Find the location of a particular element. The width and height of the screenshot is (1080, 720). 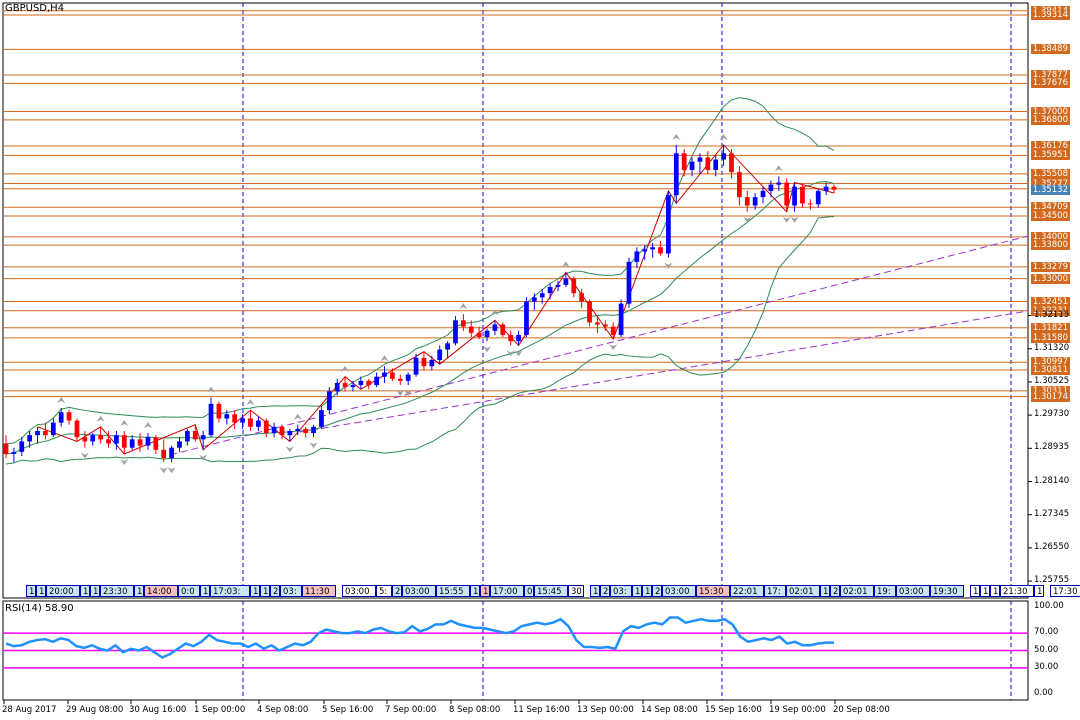

price-axis-label: 1.32115 is located at coordinates (1052, 314).